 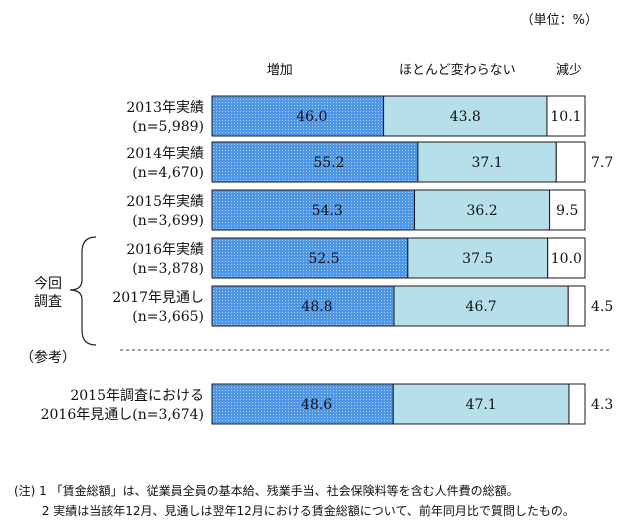 What do you see at coordinates (602, 307) in the screenshot?
I see `data-label: 4.5` at bounding box center [602, 307].